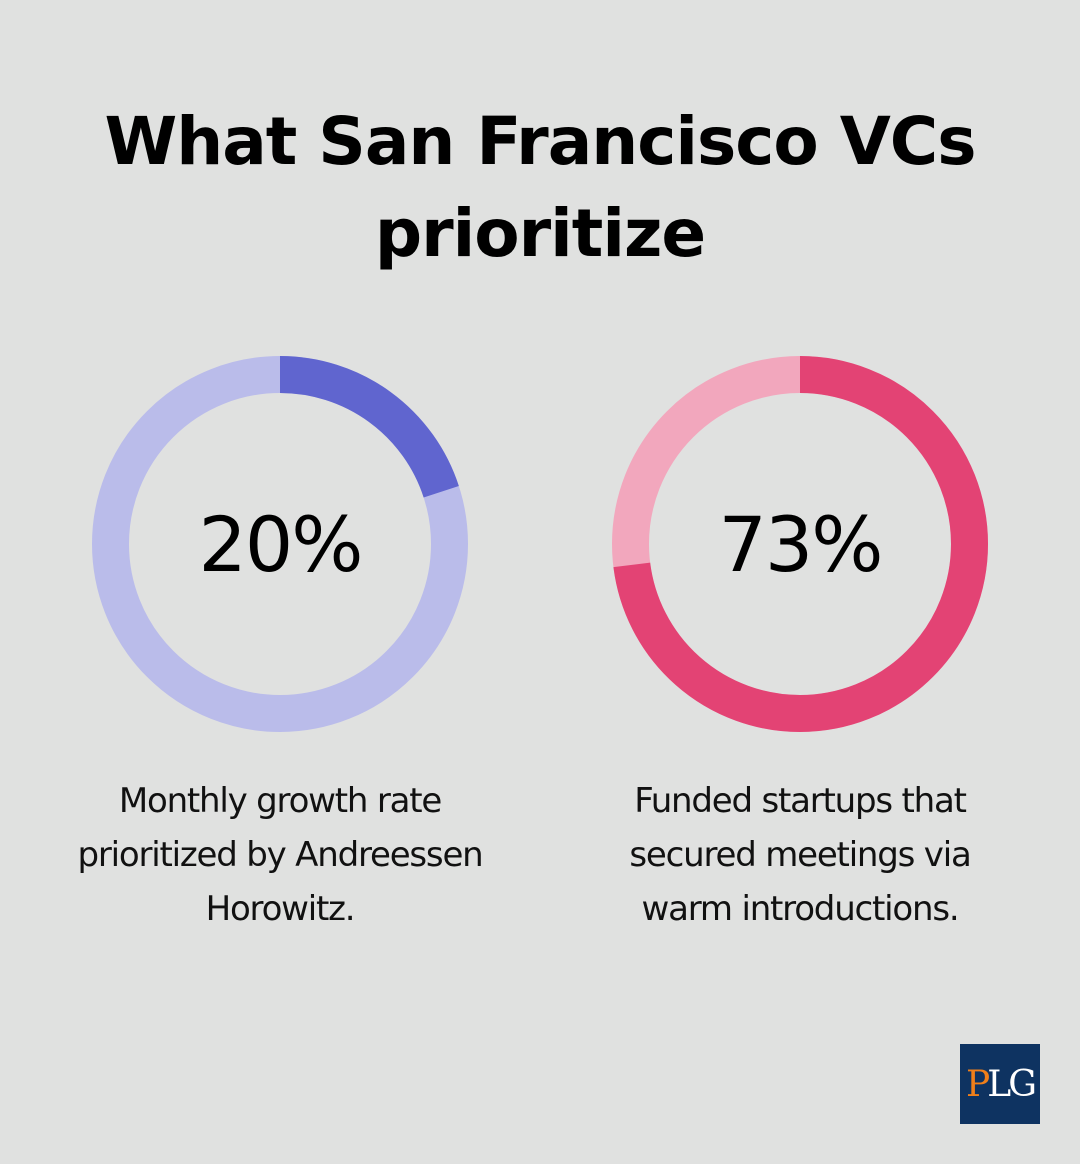 The image size is (1080, 1164). Describe the element at coordinates (540, 233) in the screenshot. I see `title-line-2: prioritize` at that location.